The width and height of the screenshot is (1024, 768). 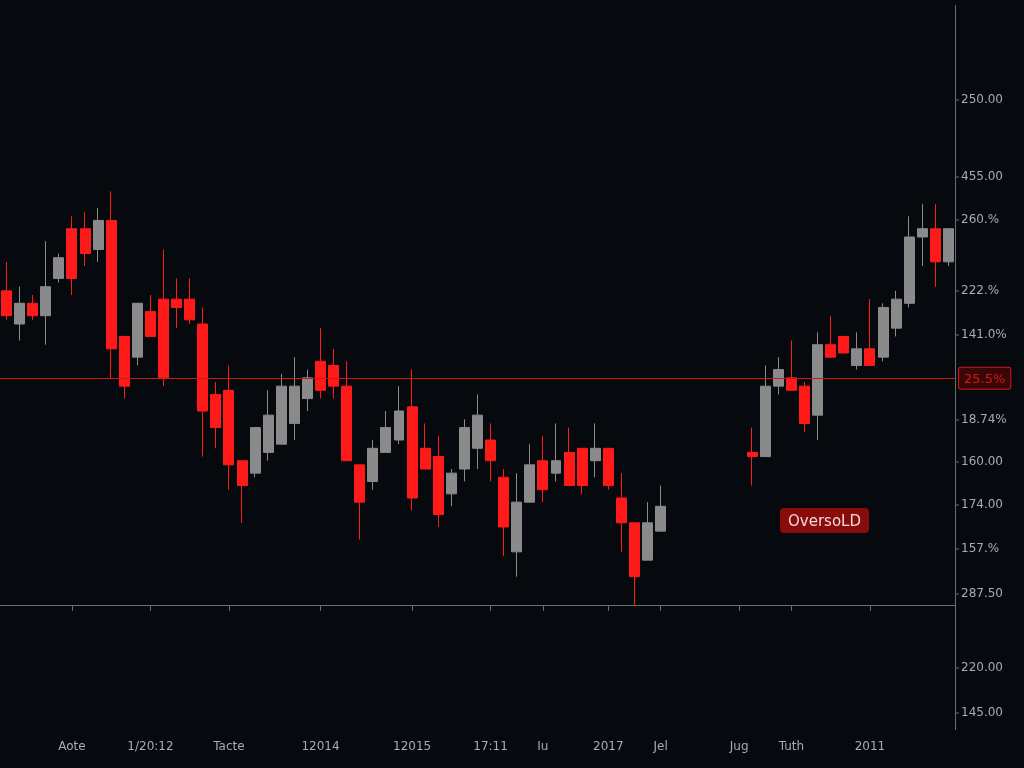 I want to click on text: 220.00, so click(x=982, y=667).